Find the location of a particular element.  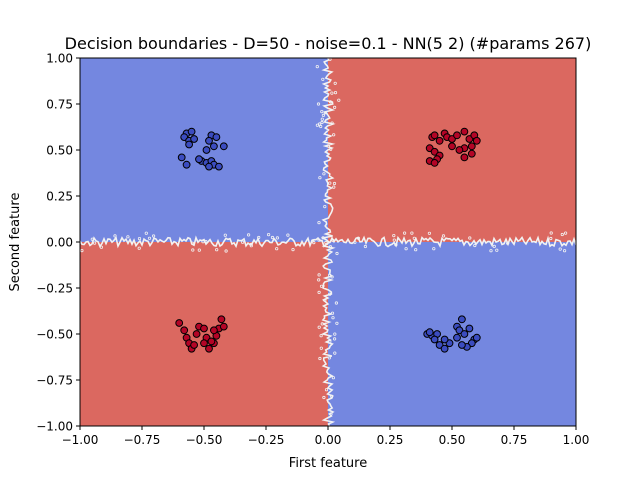

x-tick-label: 0.25 is located at coordinates (390, 440).